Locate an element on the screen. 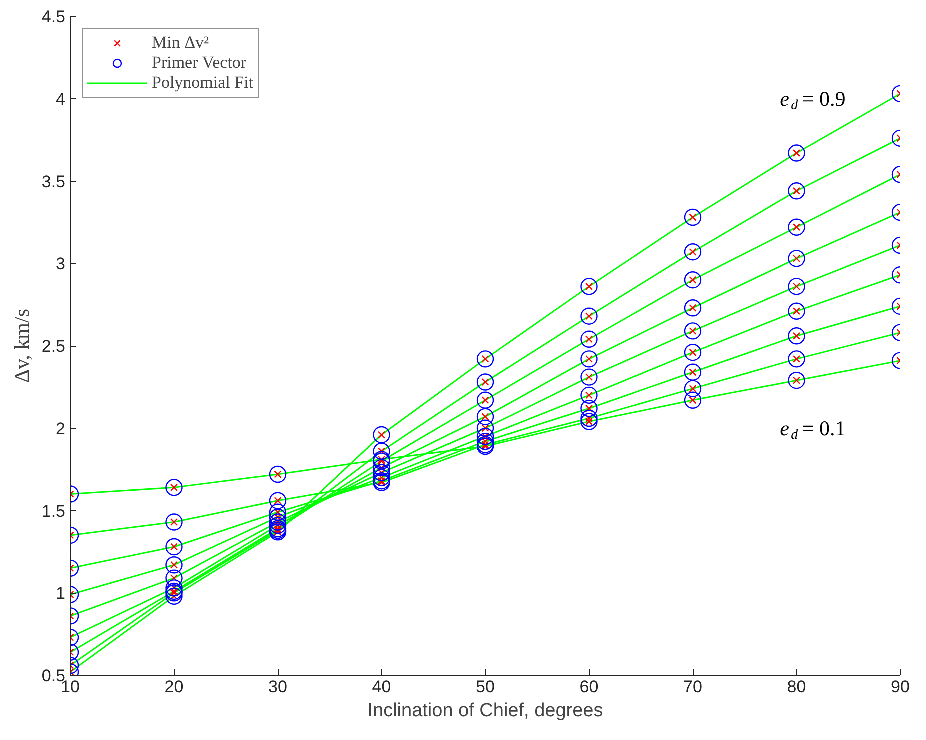 Image resolution: width=926 pixels, height=740 pixels. y-tick-label: 3 is located at coordinates (61, 264).